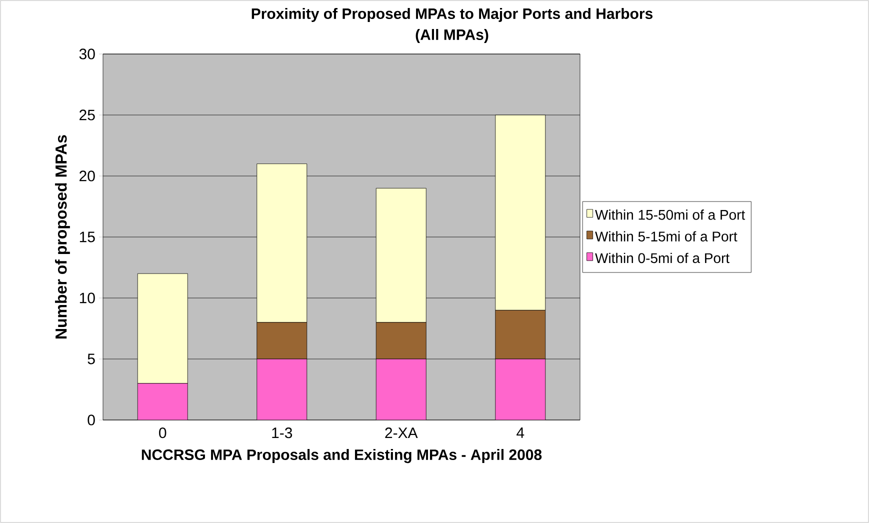  I want to click on chart-title: Proximity of Proposed MPAs to Major Ports and Harbors, so click(452, 15).